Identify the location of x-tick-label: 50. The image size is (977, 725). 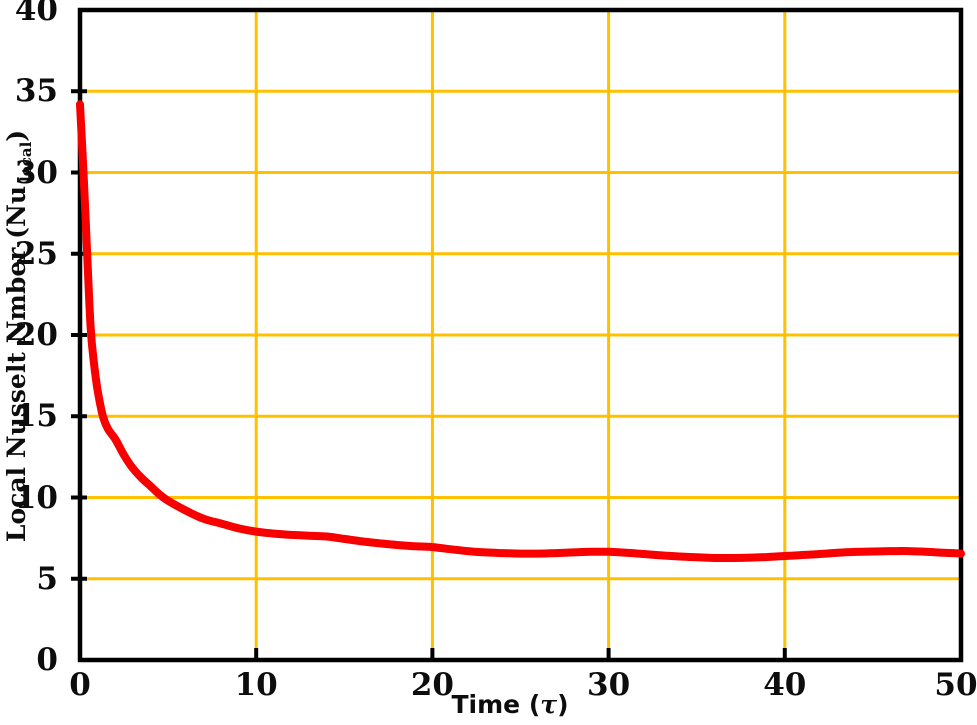
(955, 685).